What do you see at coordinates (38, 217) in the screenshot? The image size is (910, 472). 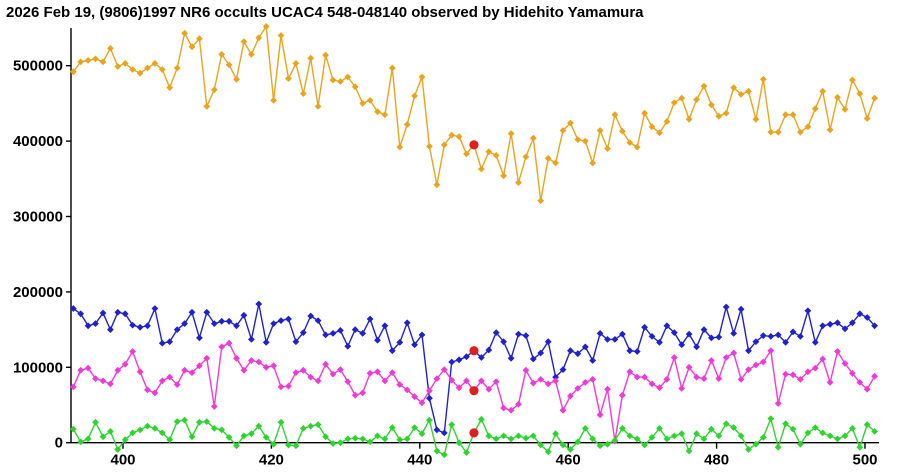 I see `y-tick-label: 300000` at bounding box center [38, 217].